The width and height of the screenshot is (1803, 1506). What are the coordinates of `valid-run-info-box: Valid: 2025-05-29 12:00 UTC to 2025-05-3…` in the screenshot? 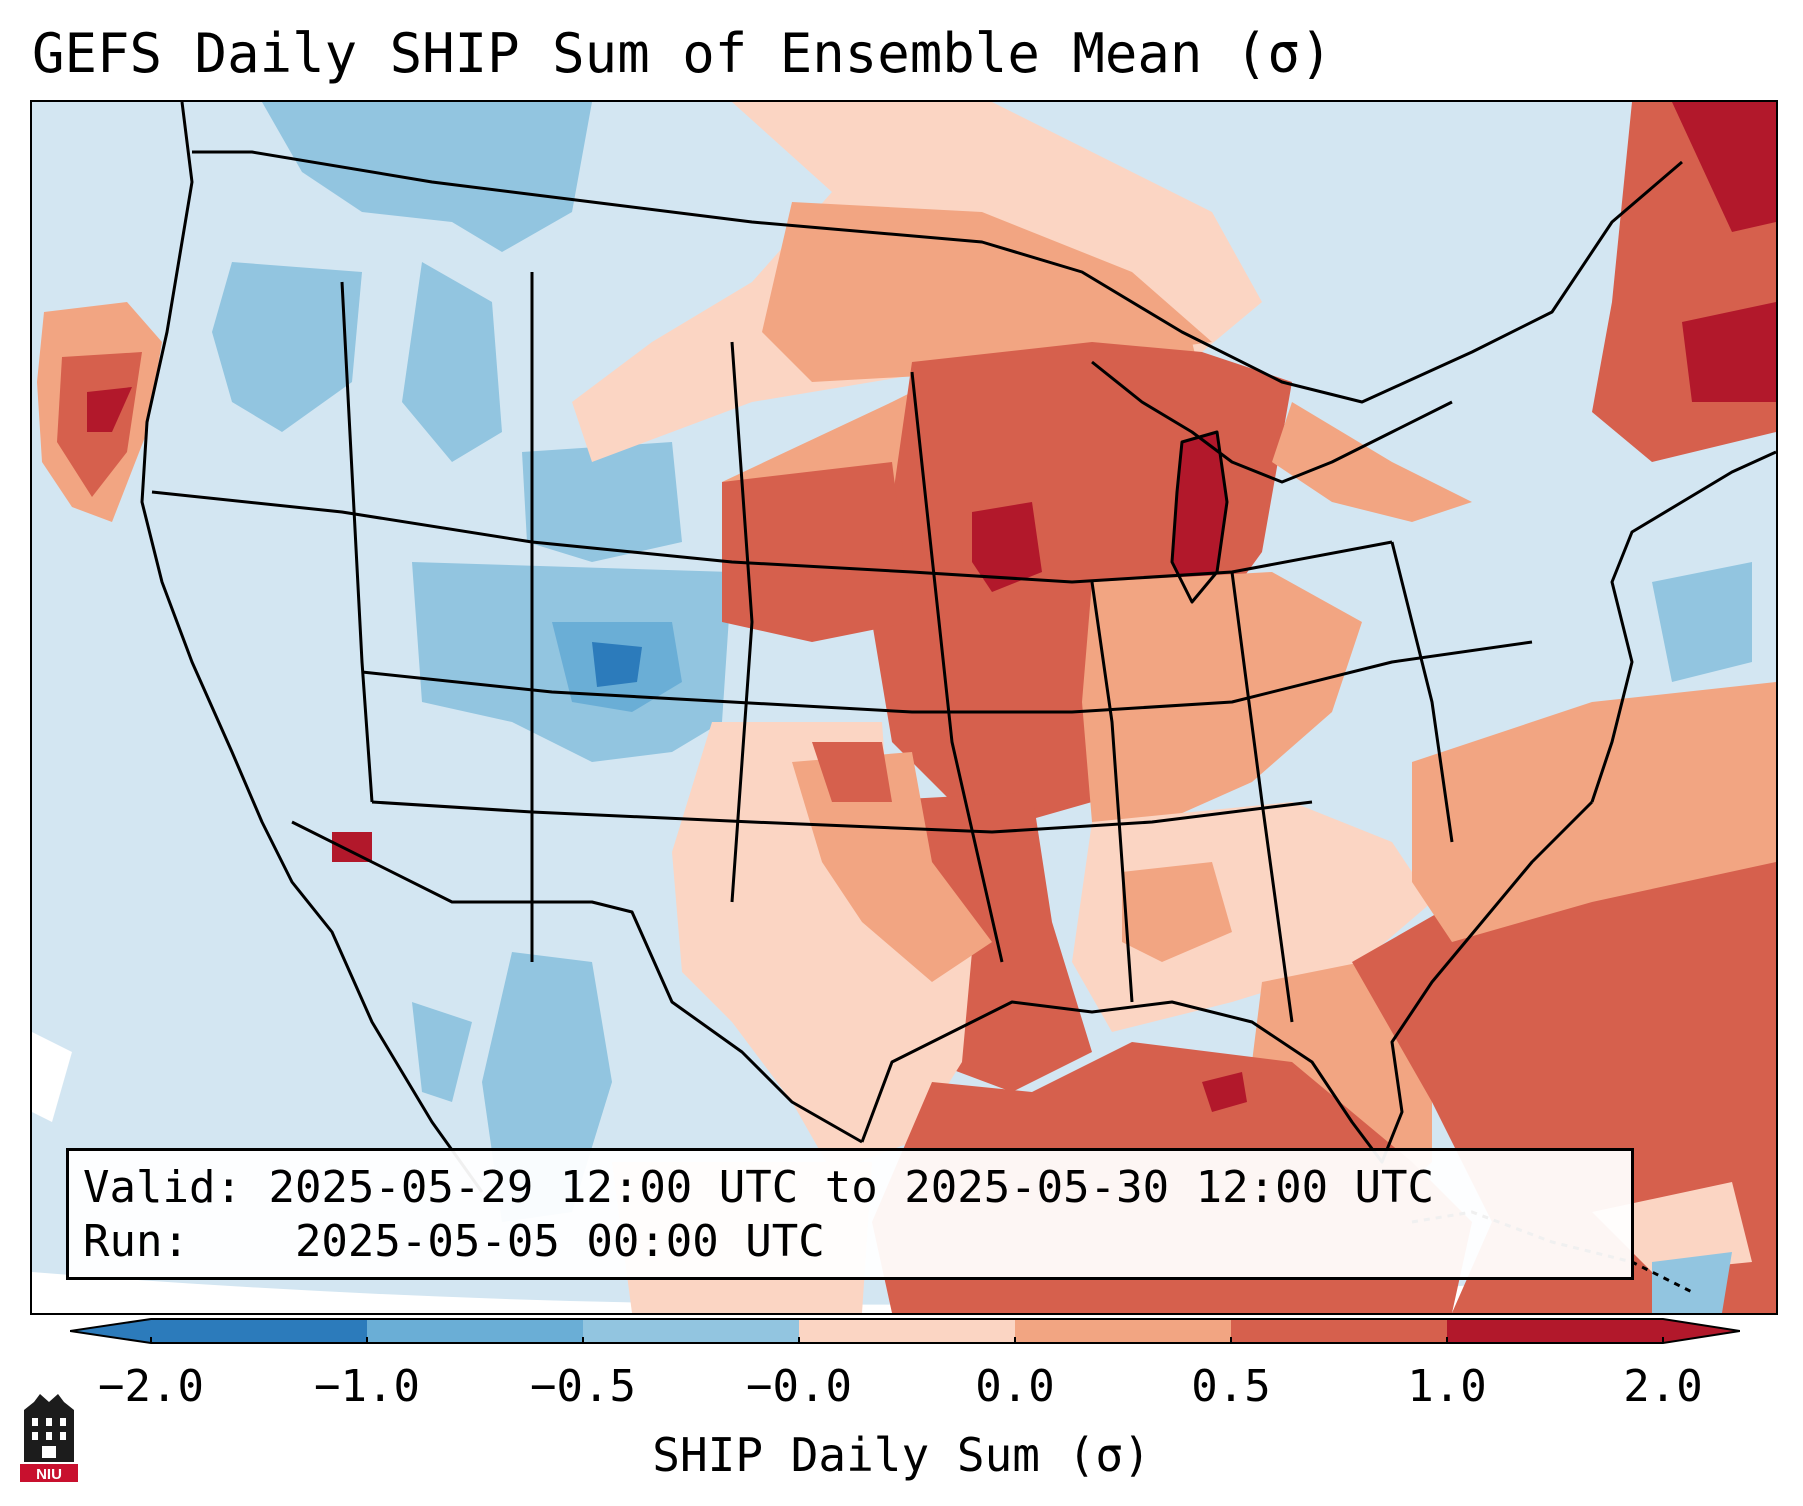 It's located at (850, 1214).